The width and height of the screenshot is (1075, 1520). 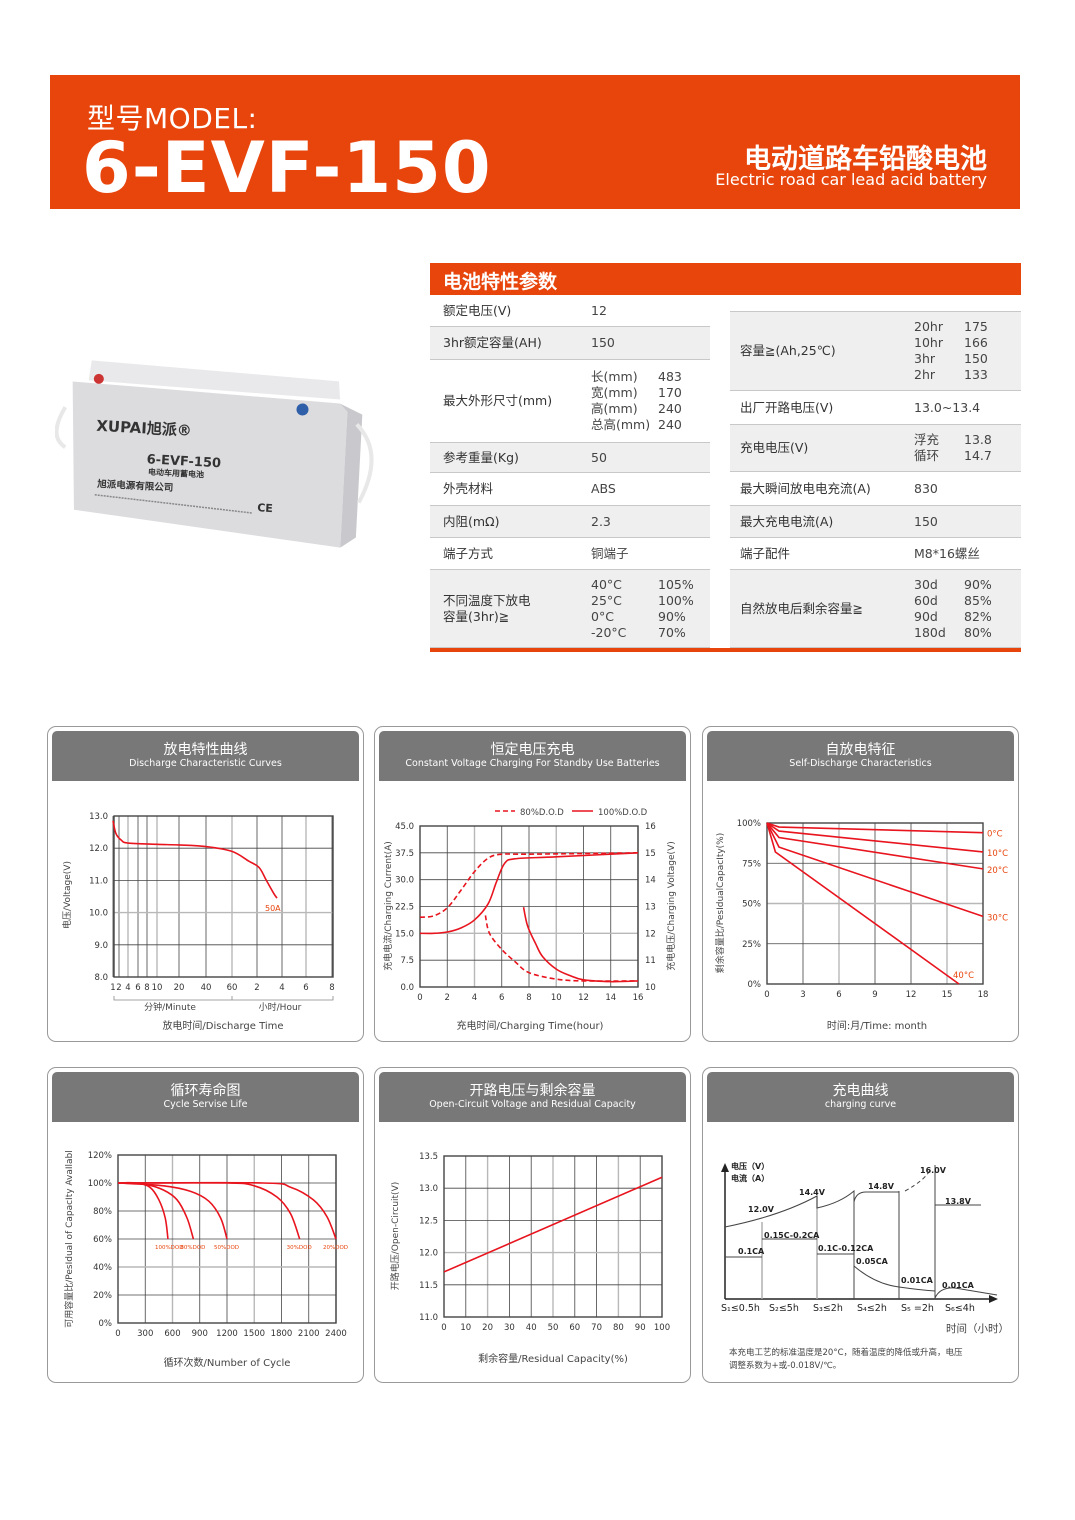 I want to click on spec-row: 容量≧(Ah,25℃) 20hr 175 10hr 166 3hr 150 2hr 133, so click(x=875, y=351).